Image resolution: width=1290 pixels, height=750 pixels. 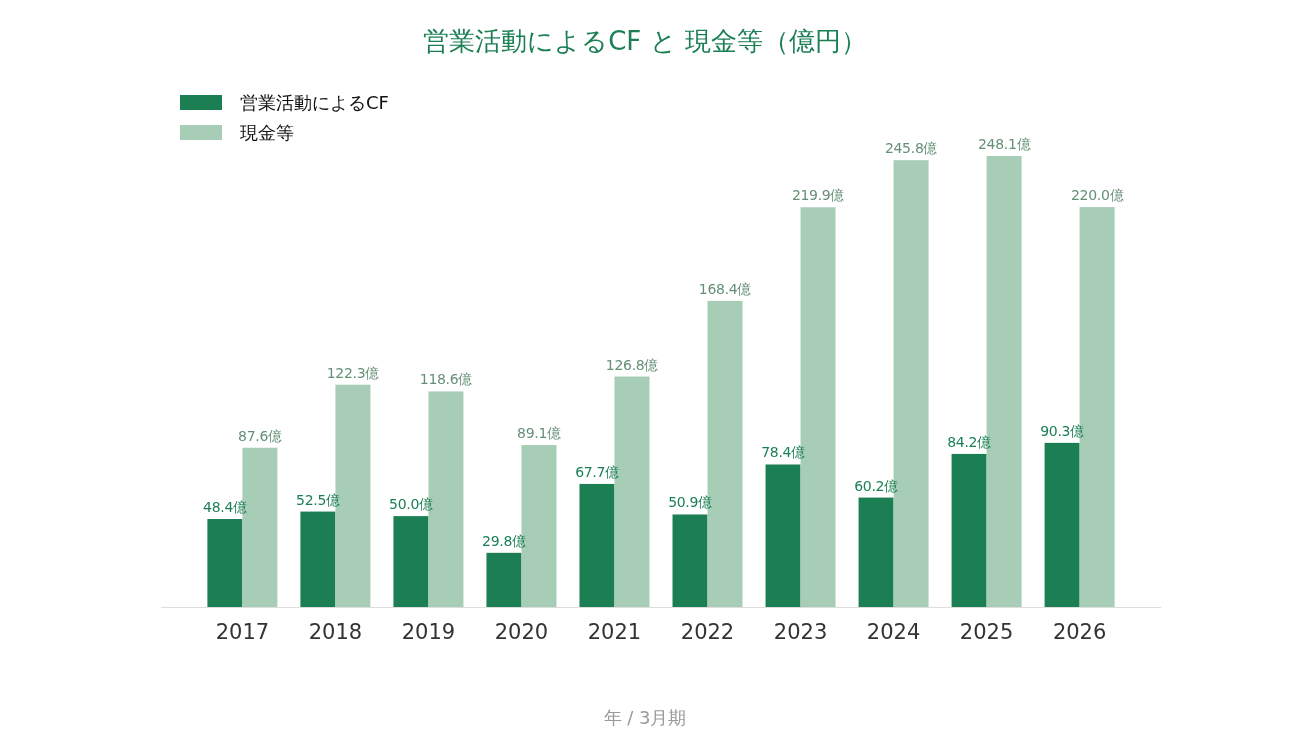 I want to click on chart-title: 営業活動によるCF と 現金等（億円）, so click(x=645, y=41).